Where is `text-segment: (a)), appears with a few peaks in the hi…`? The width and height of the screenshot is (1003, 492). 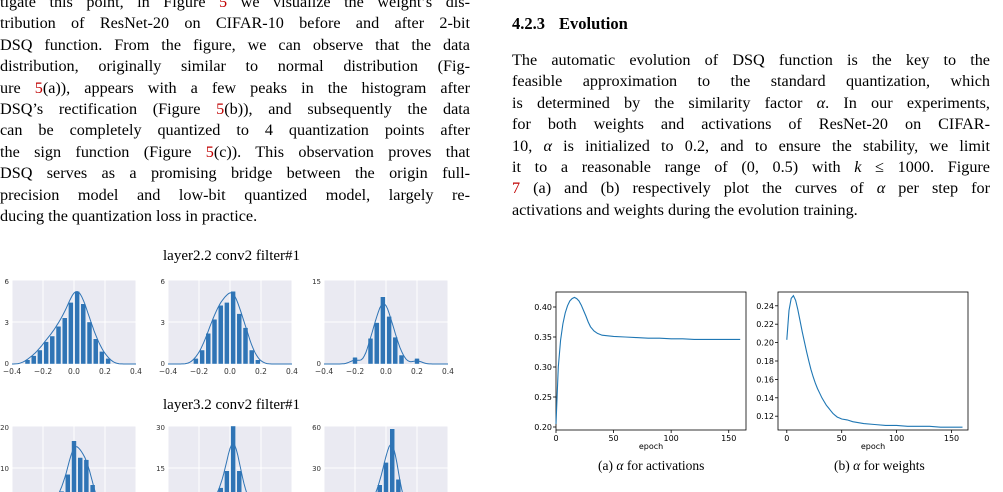
text-segment: (a)), appears with a few peaks in the hi… is located at coordinates (256, 88).